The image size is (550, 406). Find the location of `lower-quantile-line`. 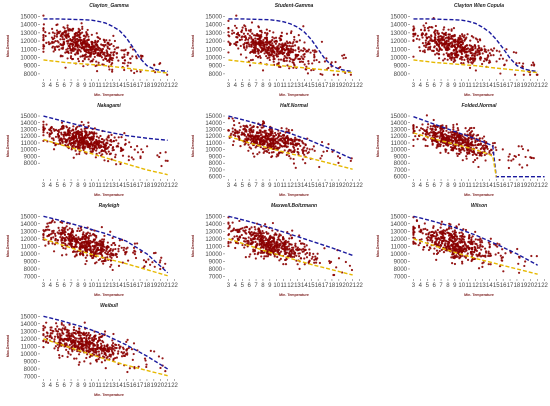

lower-quantile-line is located at coordinates (290, 66).